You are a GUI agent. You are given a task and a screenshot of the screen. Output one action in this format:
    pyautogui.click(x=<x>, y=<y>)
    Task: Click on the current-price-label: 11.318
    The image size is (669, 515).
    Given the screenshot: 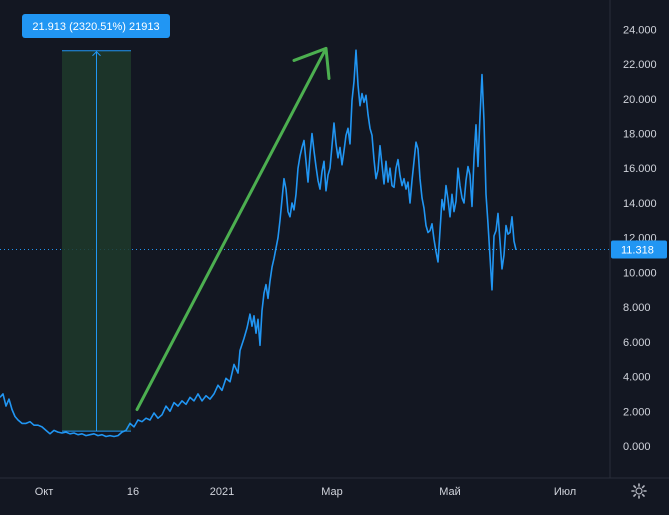 What is the action you would take?
    pyautogui.click(x=637, y=251)
    